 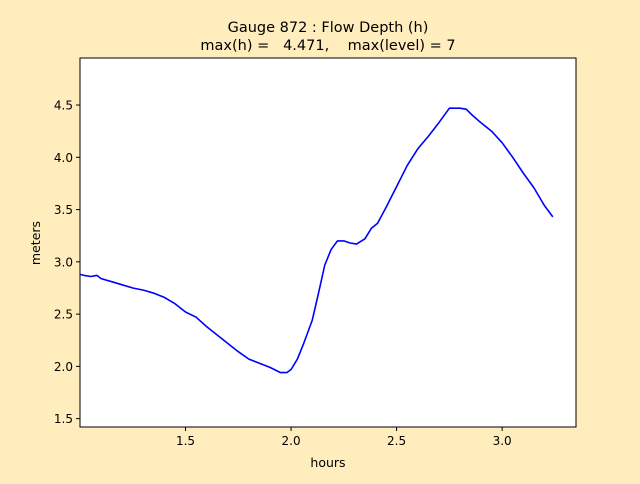 I want to click on y-tick-label: 3.5, so click(x=63, y=210).